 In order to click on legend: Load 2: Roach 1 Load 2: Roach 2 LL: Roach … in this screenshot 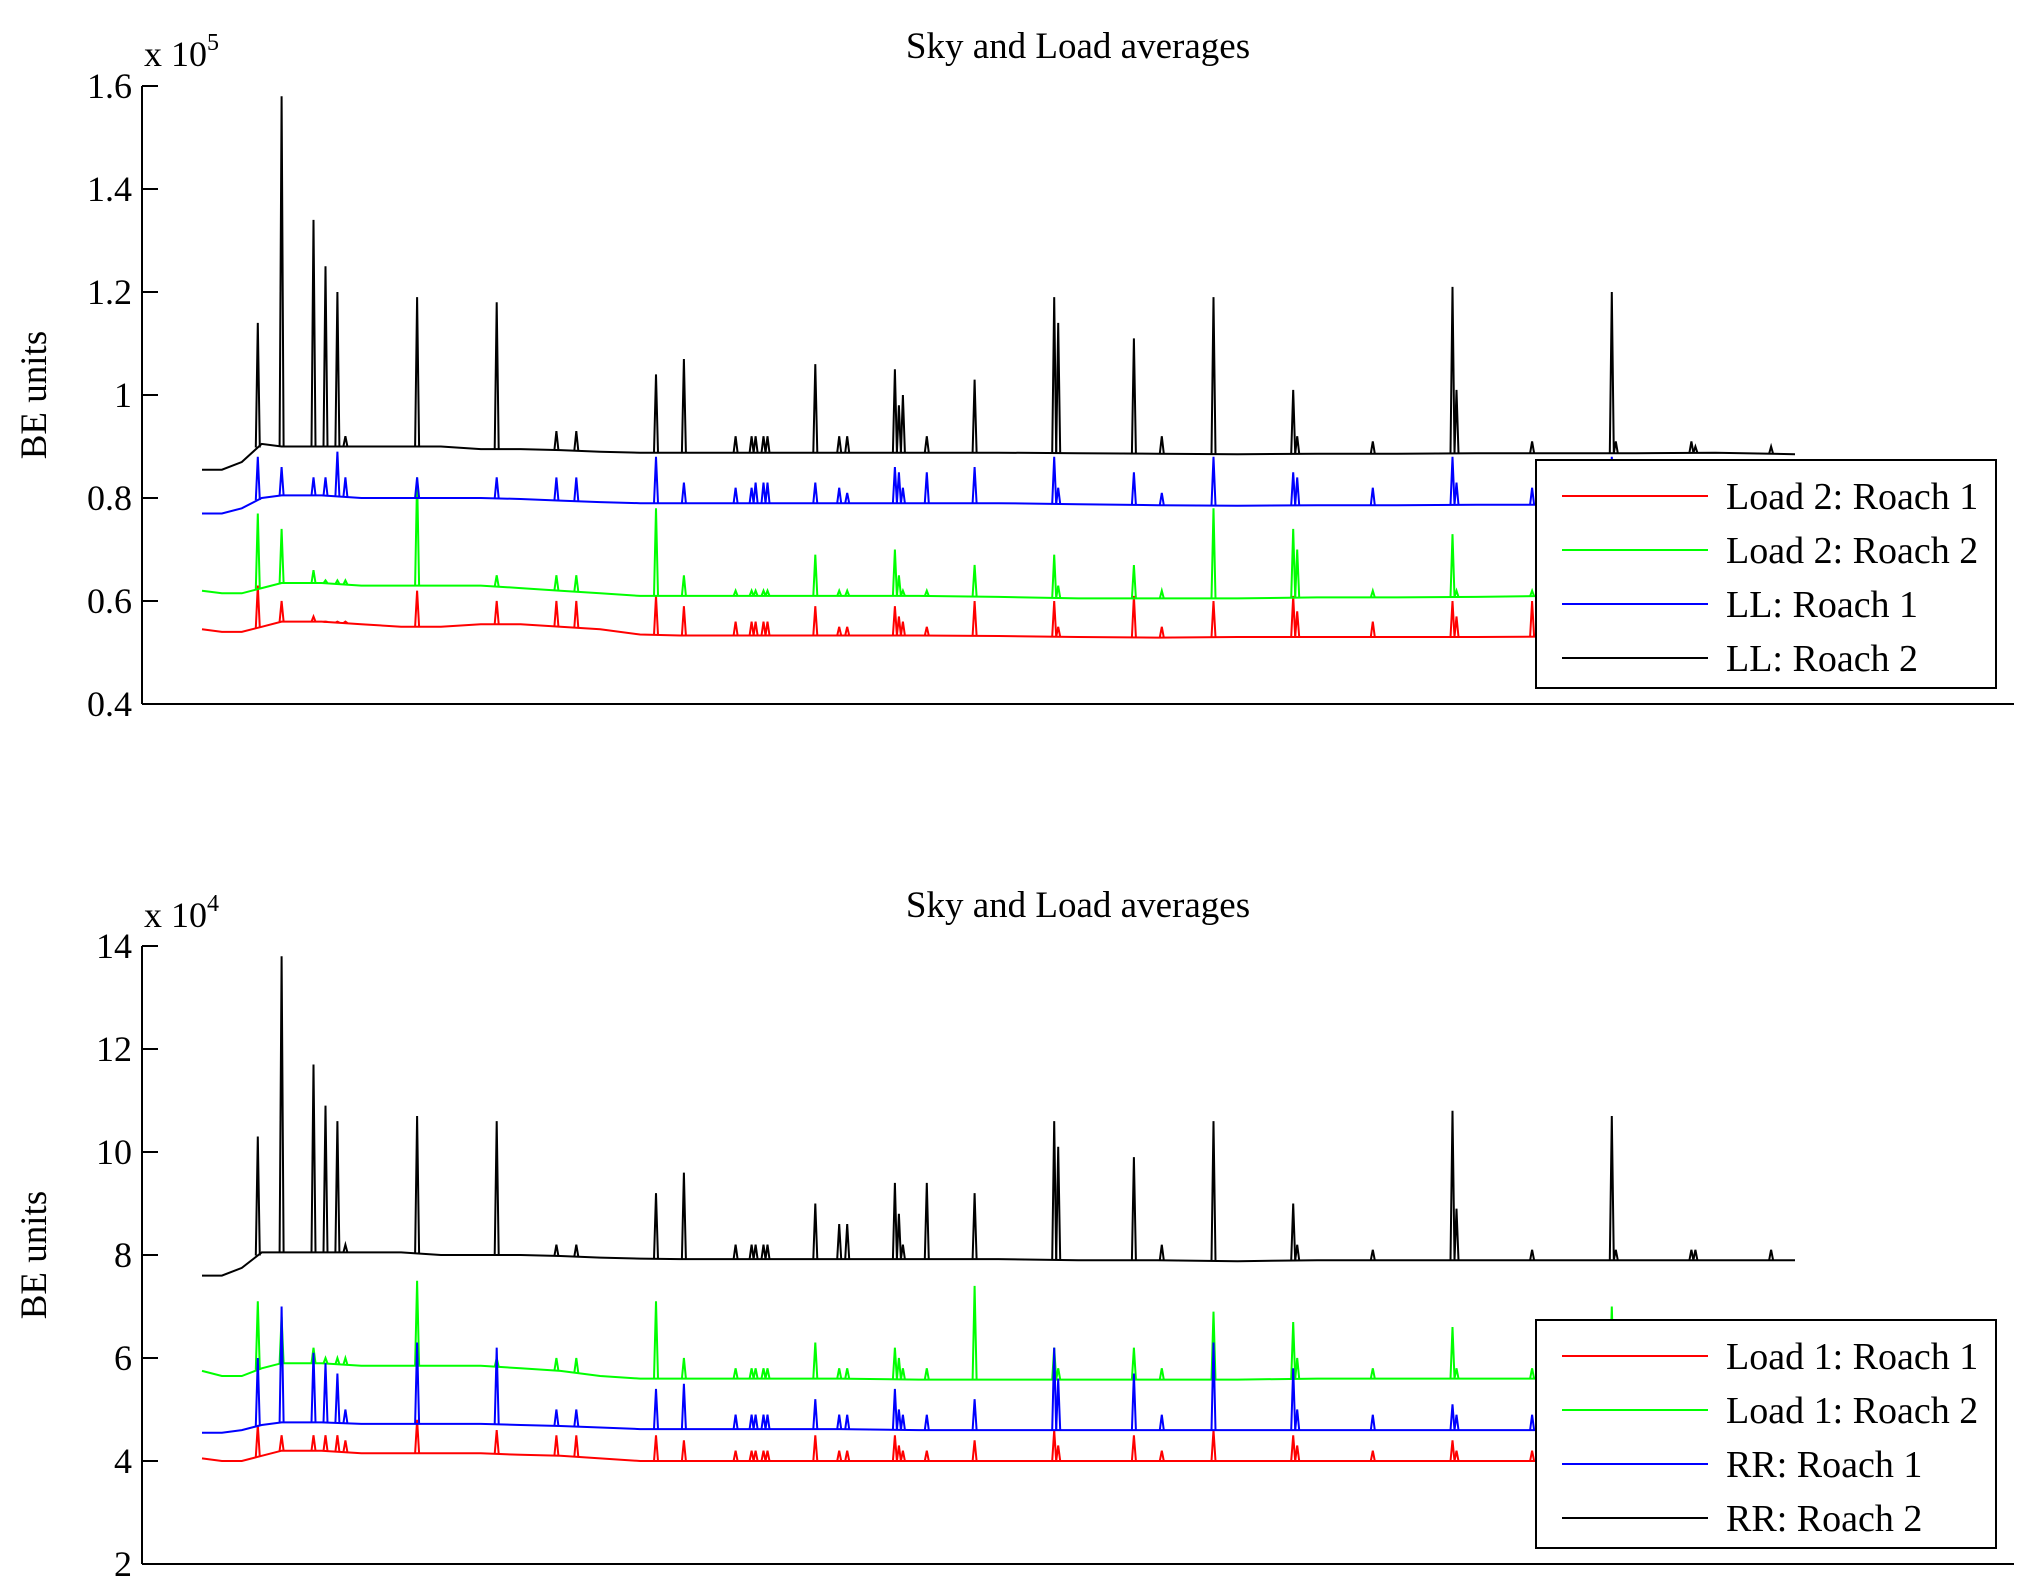, I will do `click(1766, 574)`.